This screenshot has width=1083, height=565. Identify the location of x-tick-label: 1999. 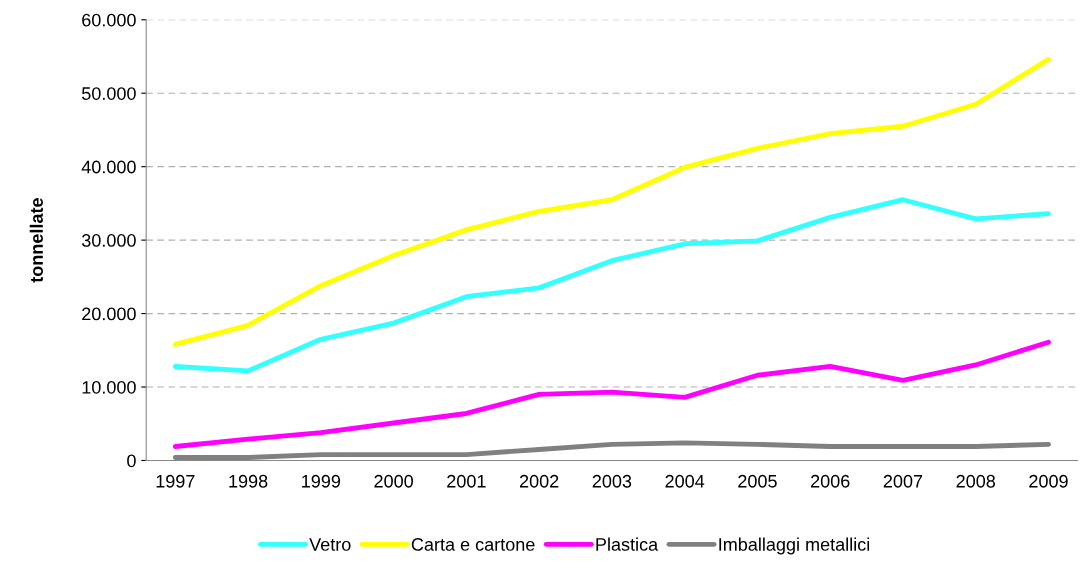
(321, 481).